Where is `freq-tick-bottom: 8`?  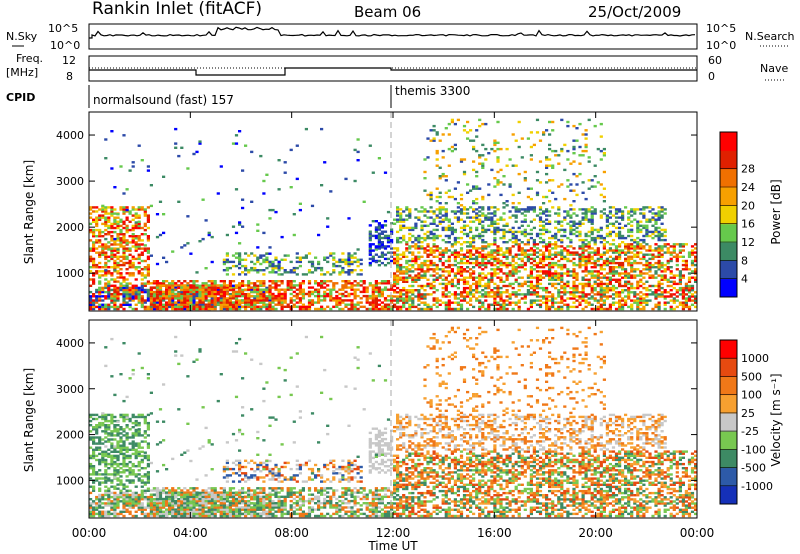 freq-tick-bottom: 8 is located at coordinates (69, 76).